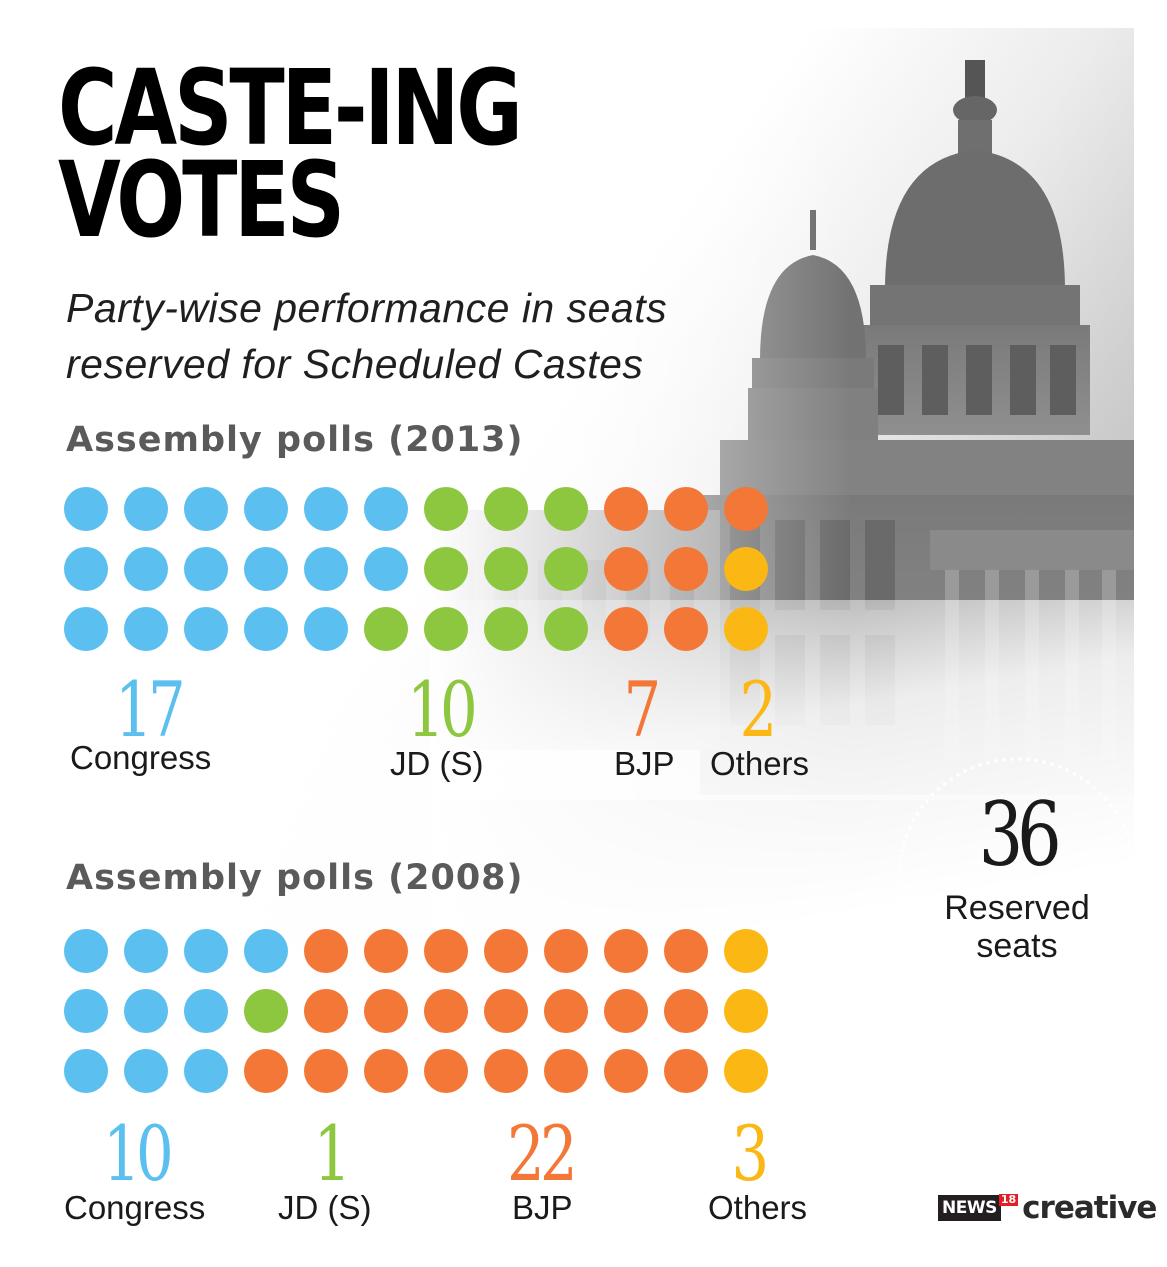  I want to click on badge-label-line-2: seats, so click(1017, 946).